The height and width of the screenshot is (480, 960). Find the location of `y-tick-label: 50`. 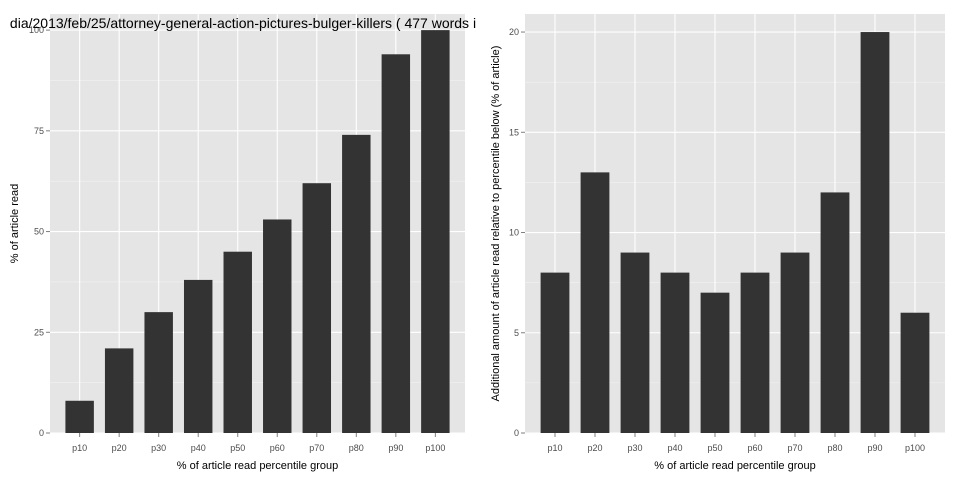

y-tick-label: 50 is located at coordinates (39, 232).